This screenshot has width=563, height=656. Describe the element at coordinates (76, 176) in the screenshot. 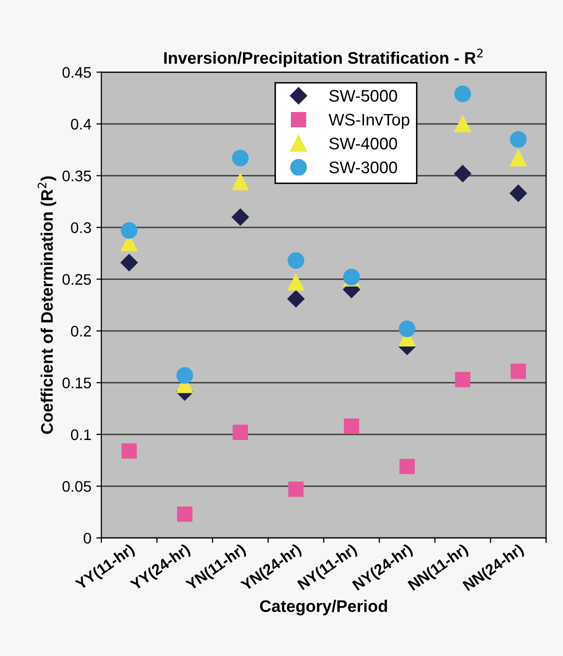

I see `y-tick-label: 0.35` at that location.